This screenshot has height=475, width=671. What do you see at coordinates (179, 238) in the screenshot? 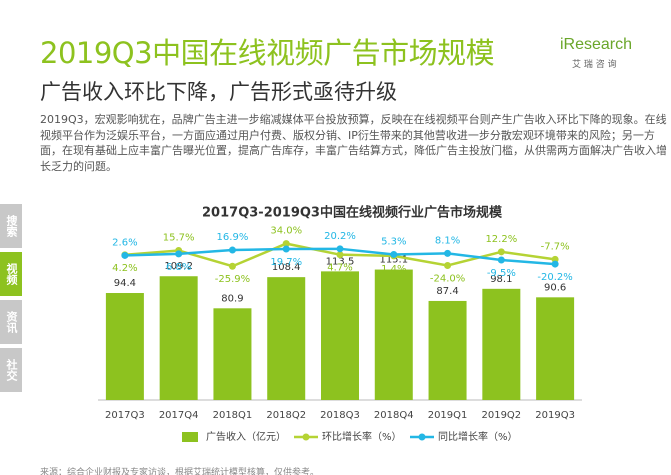
I see `line-label: 15.7%` at bounding box center [179, 238].